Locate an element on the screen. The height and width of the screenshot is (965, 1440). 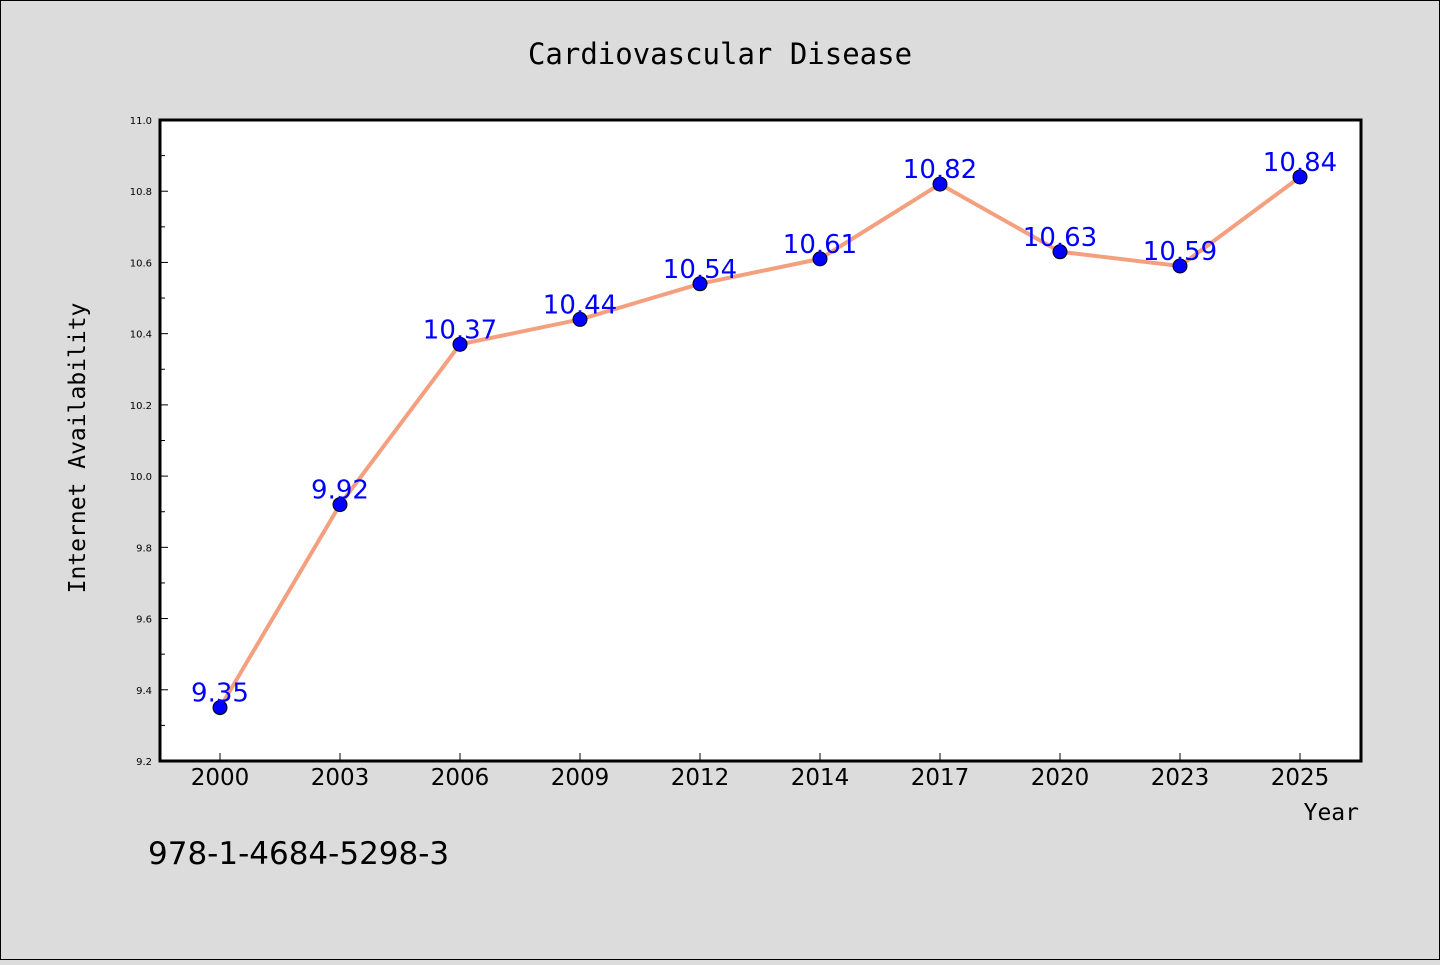
y-tick-label: 11.0 is located at coordinates (141, 121).